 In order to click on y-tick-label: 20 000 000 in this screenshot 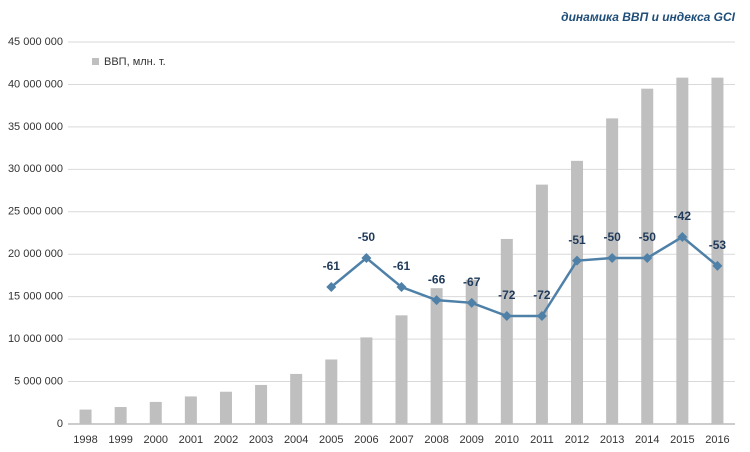, I will do `click(35, 254)`.